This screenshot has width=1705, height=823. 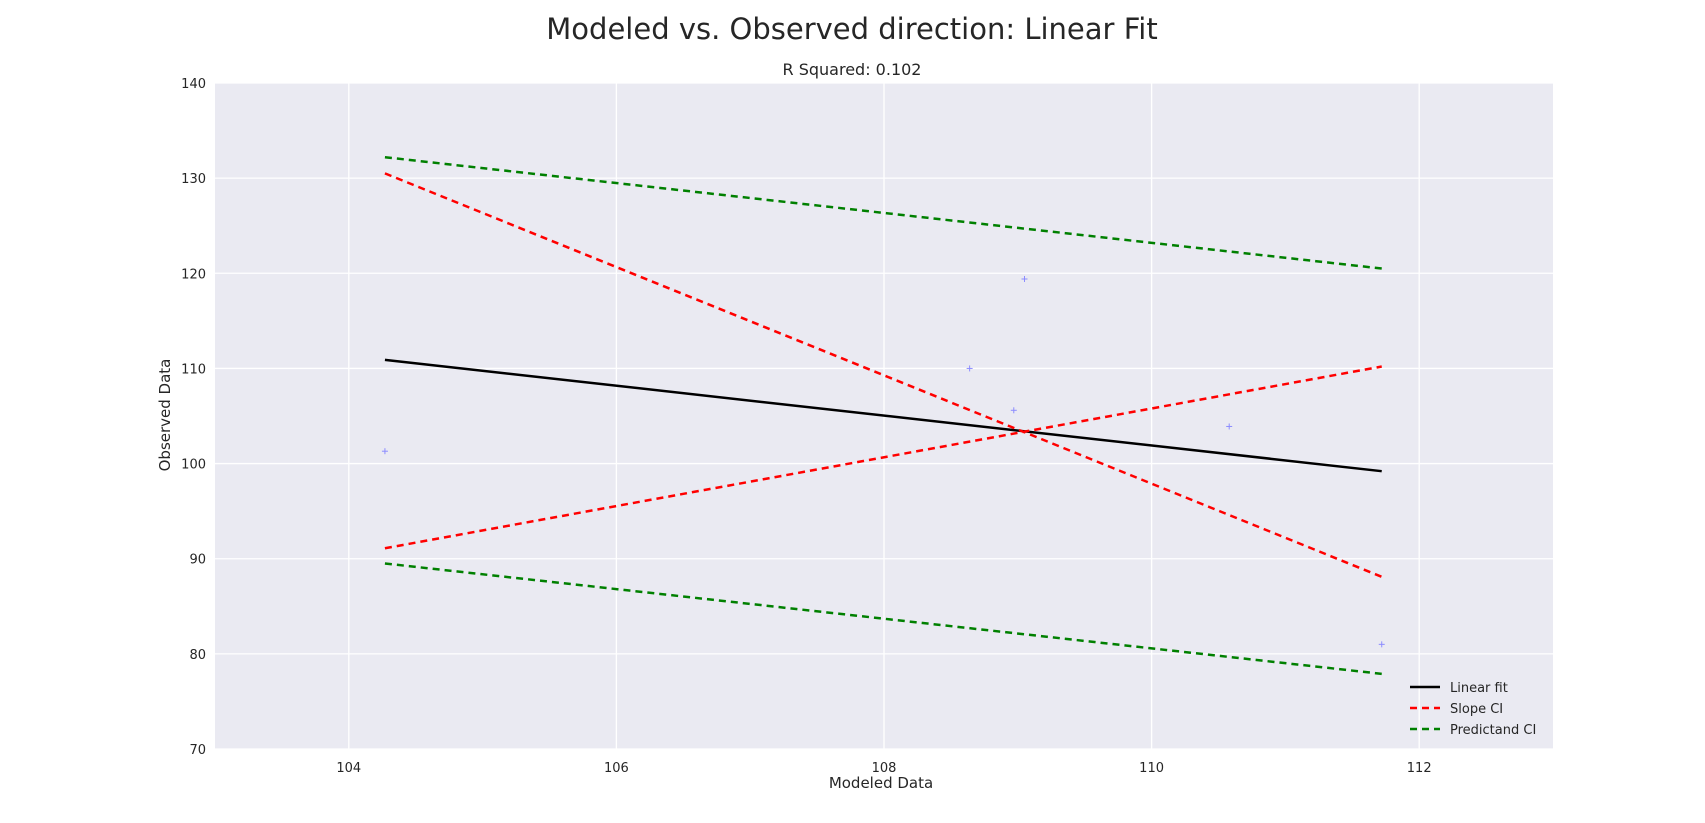 I want to click on x-tick-label: 112, so click(x=1419, y=768).